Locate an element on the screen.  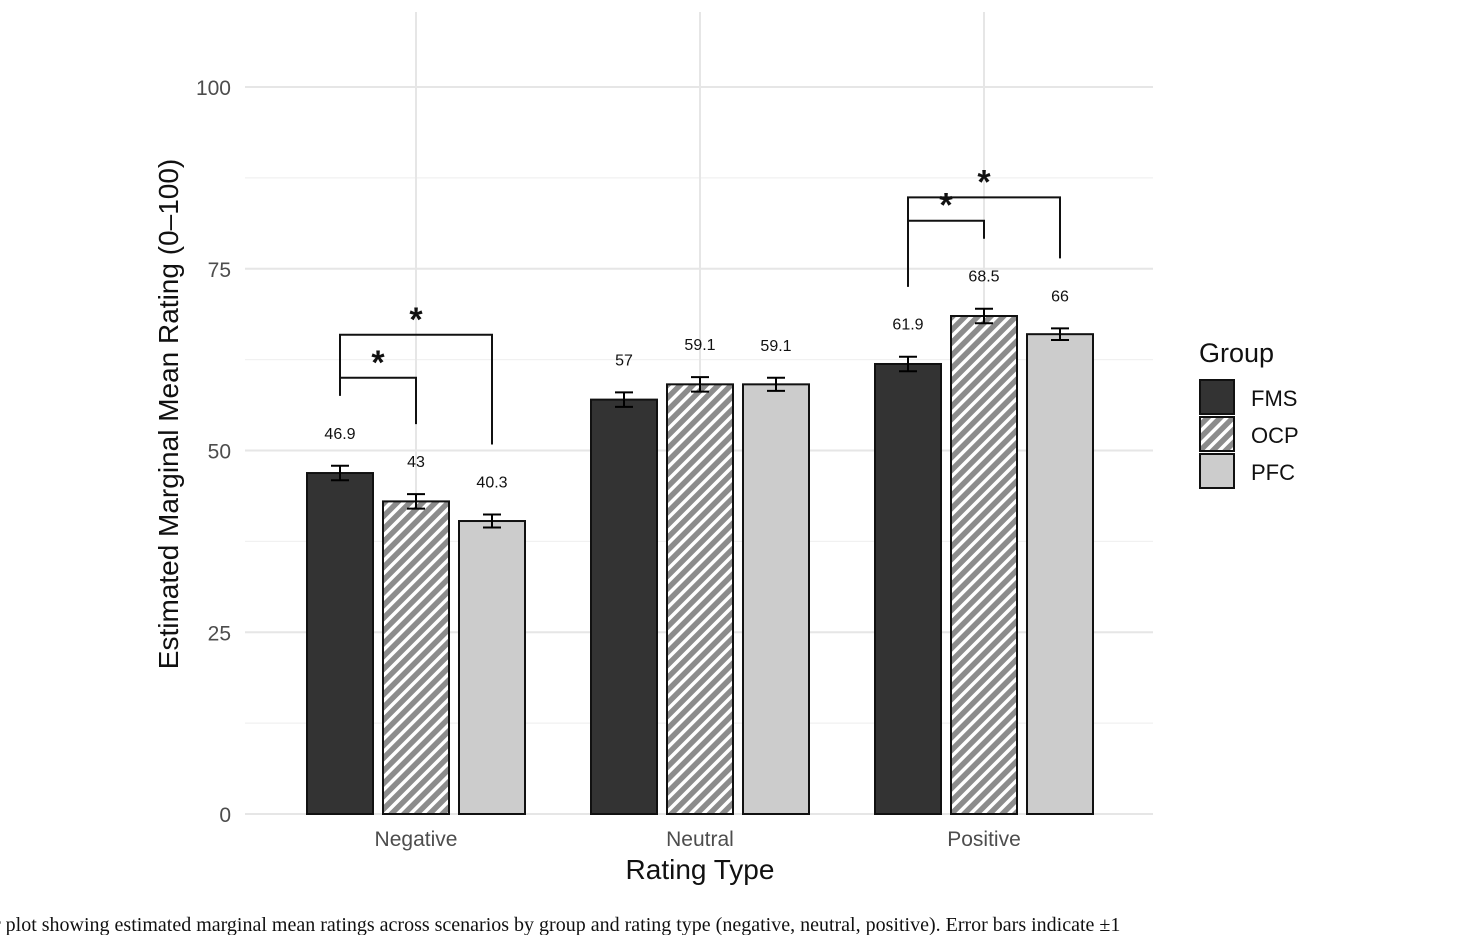
x-tick-label: Positive is located at coordinates (984, 839).